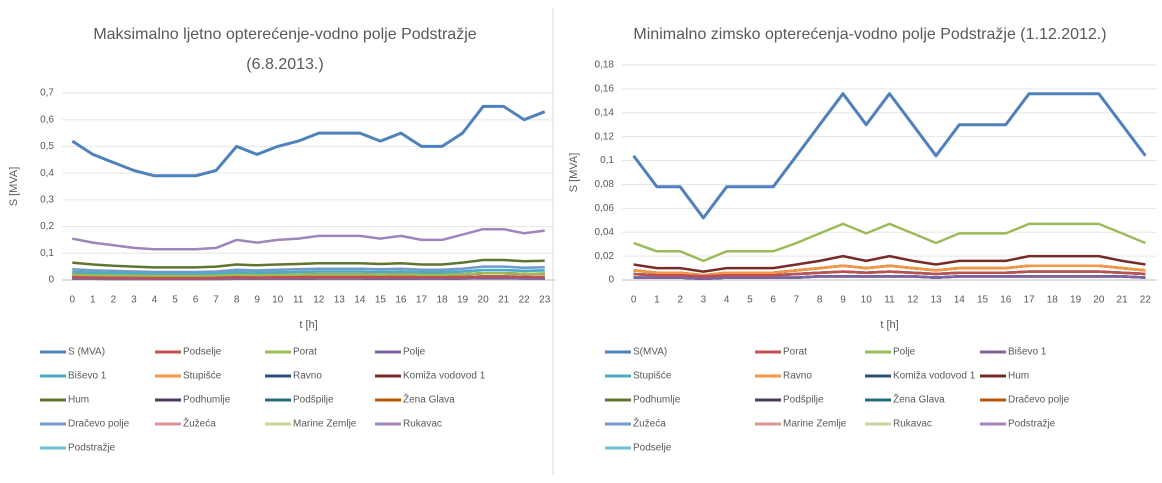  What do you see at coordinates (889, 325) in the screenshot?
I see `x-axis-label: t [h]` at bounding box center [889, 325].